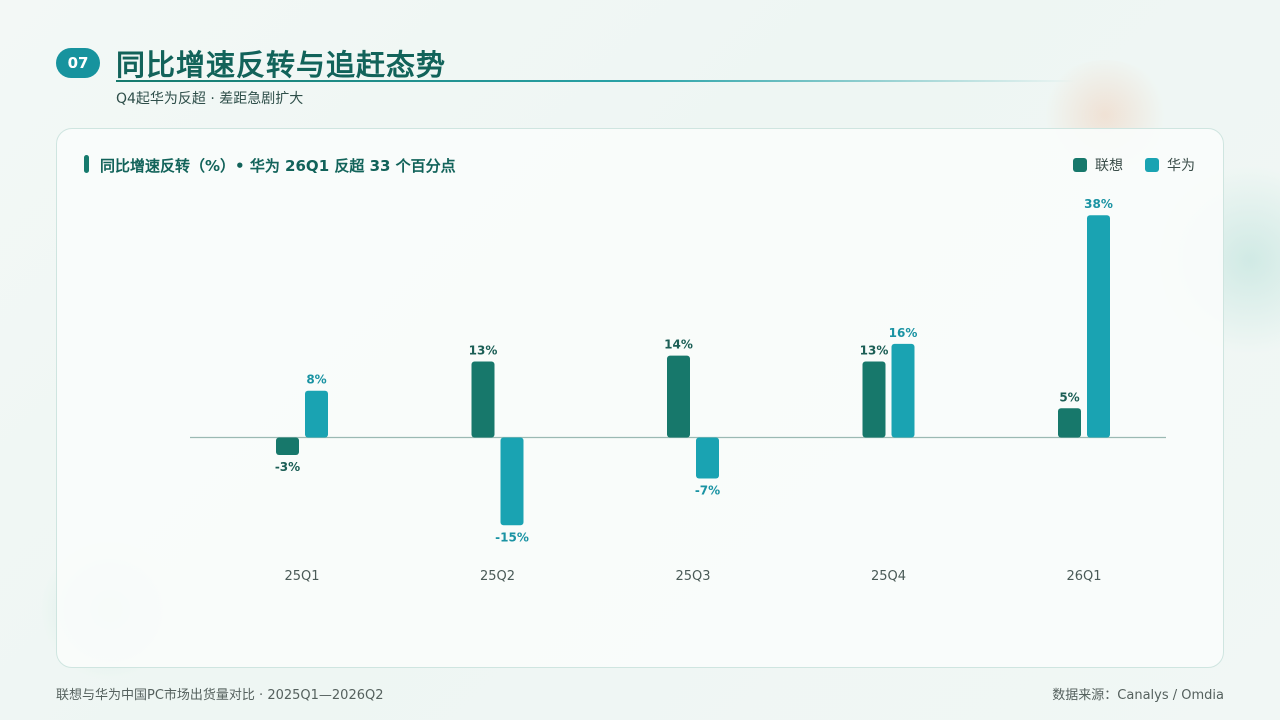  Describe the element at coordinates (888, 576) in the screenshot. I see `x-tick-label-25Q4: 25Q4` at that location.